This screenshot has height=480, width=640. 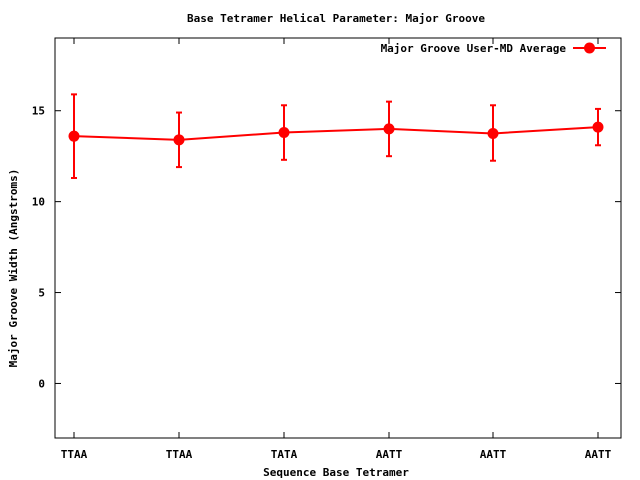 I want to click on y-tick-label: 5, so click(x=41, y=293).